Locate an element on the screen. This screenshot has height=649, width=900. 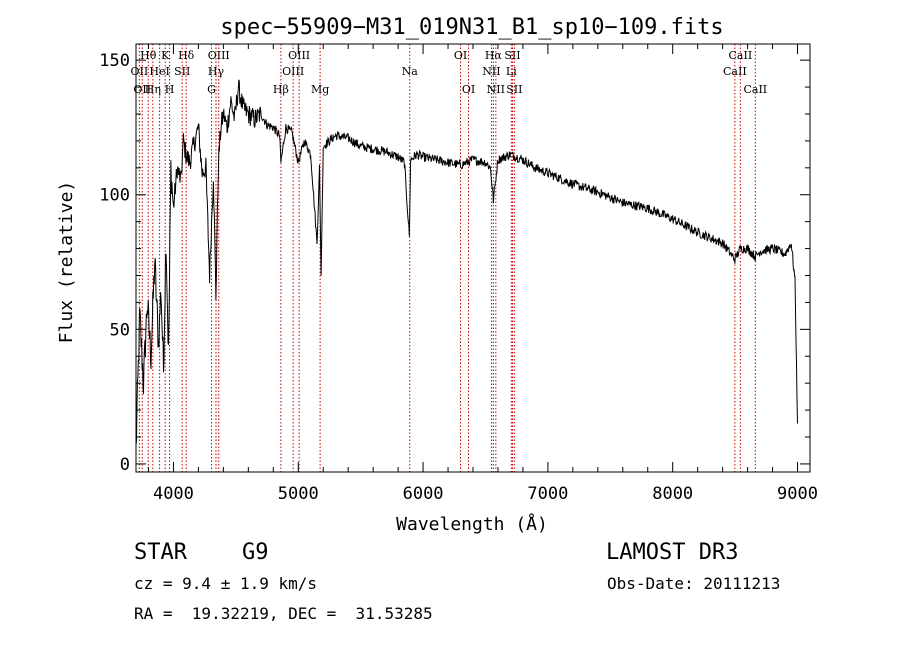
line-marker-label-26: CaII is located at coordinates (741, 55).